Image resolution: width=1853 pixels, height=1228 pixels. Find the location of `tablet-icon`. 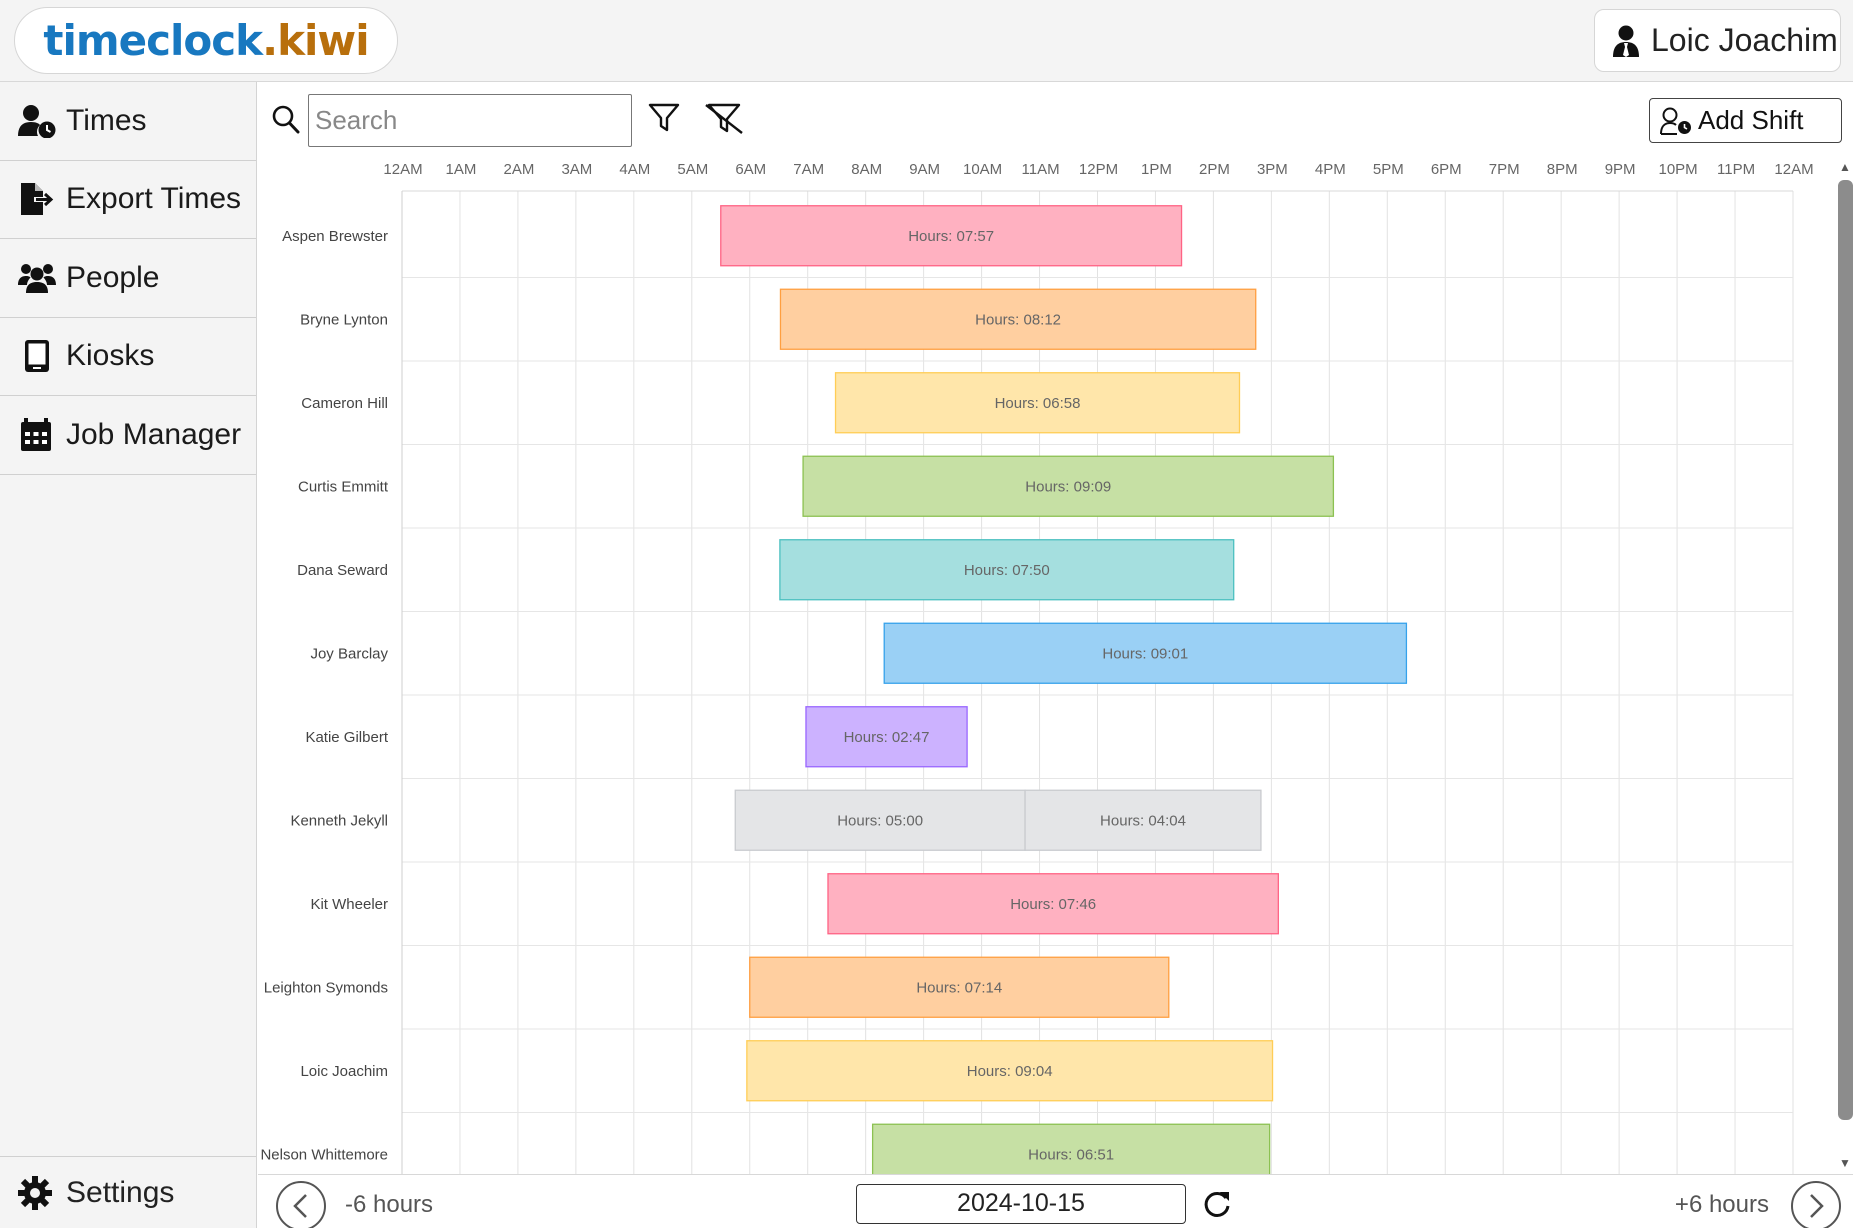

tablet-icon is located at coordinates (37, 356).